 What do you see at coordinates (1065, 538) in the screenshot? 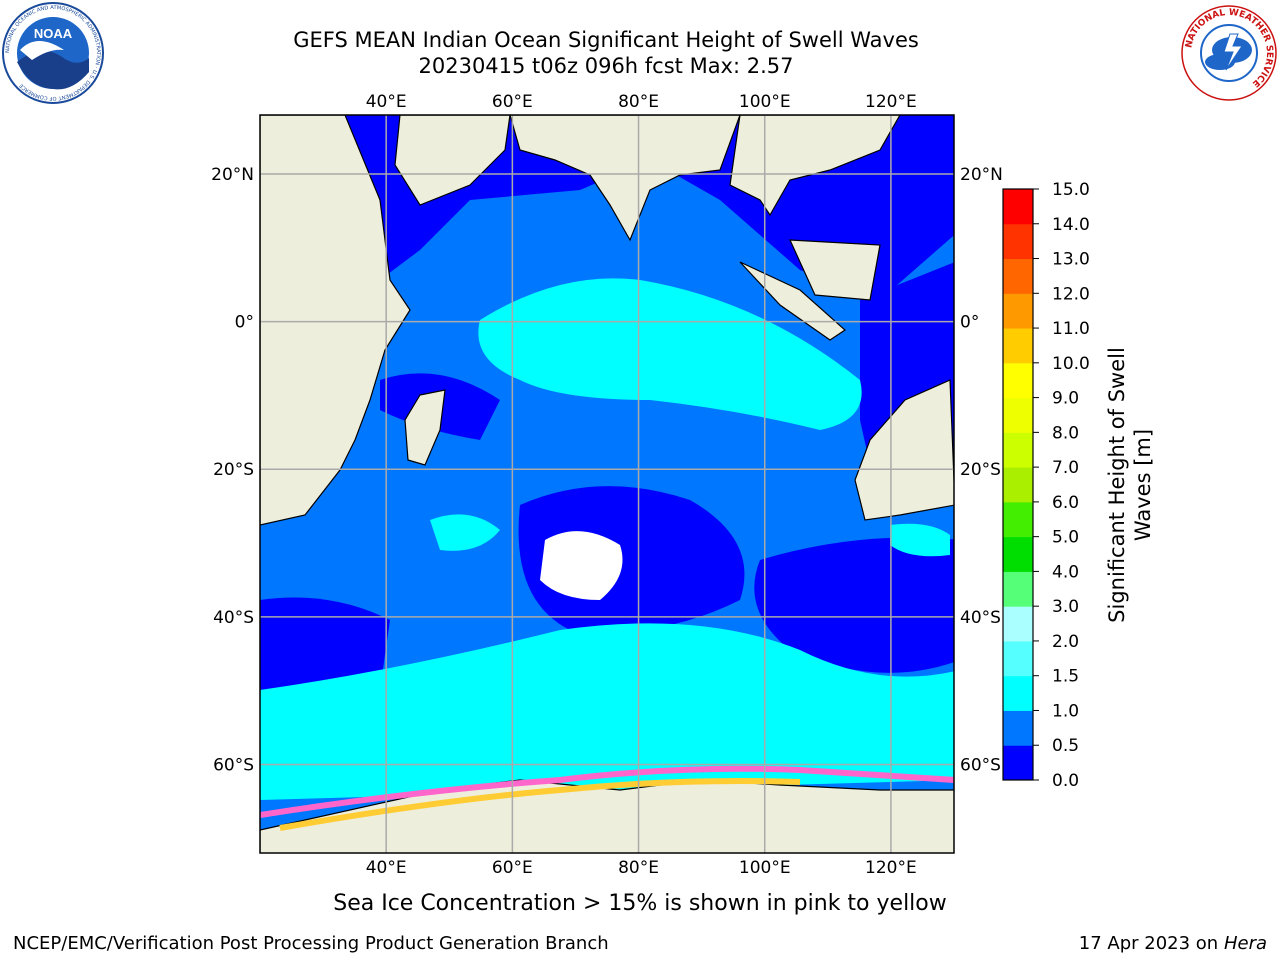
I see `colorbar-tick-label: 5.0` at bounding box center [1065, 538].